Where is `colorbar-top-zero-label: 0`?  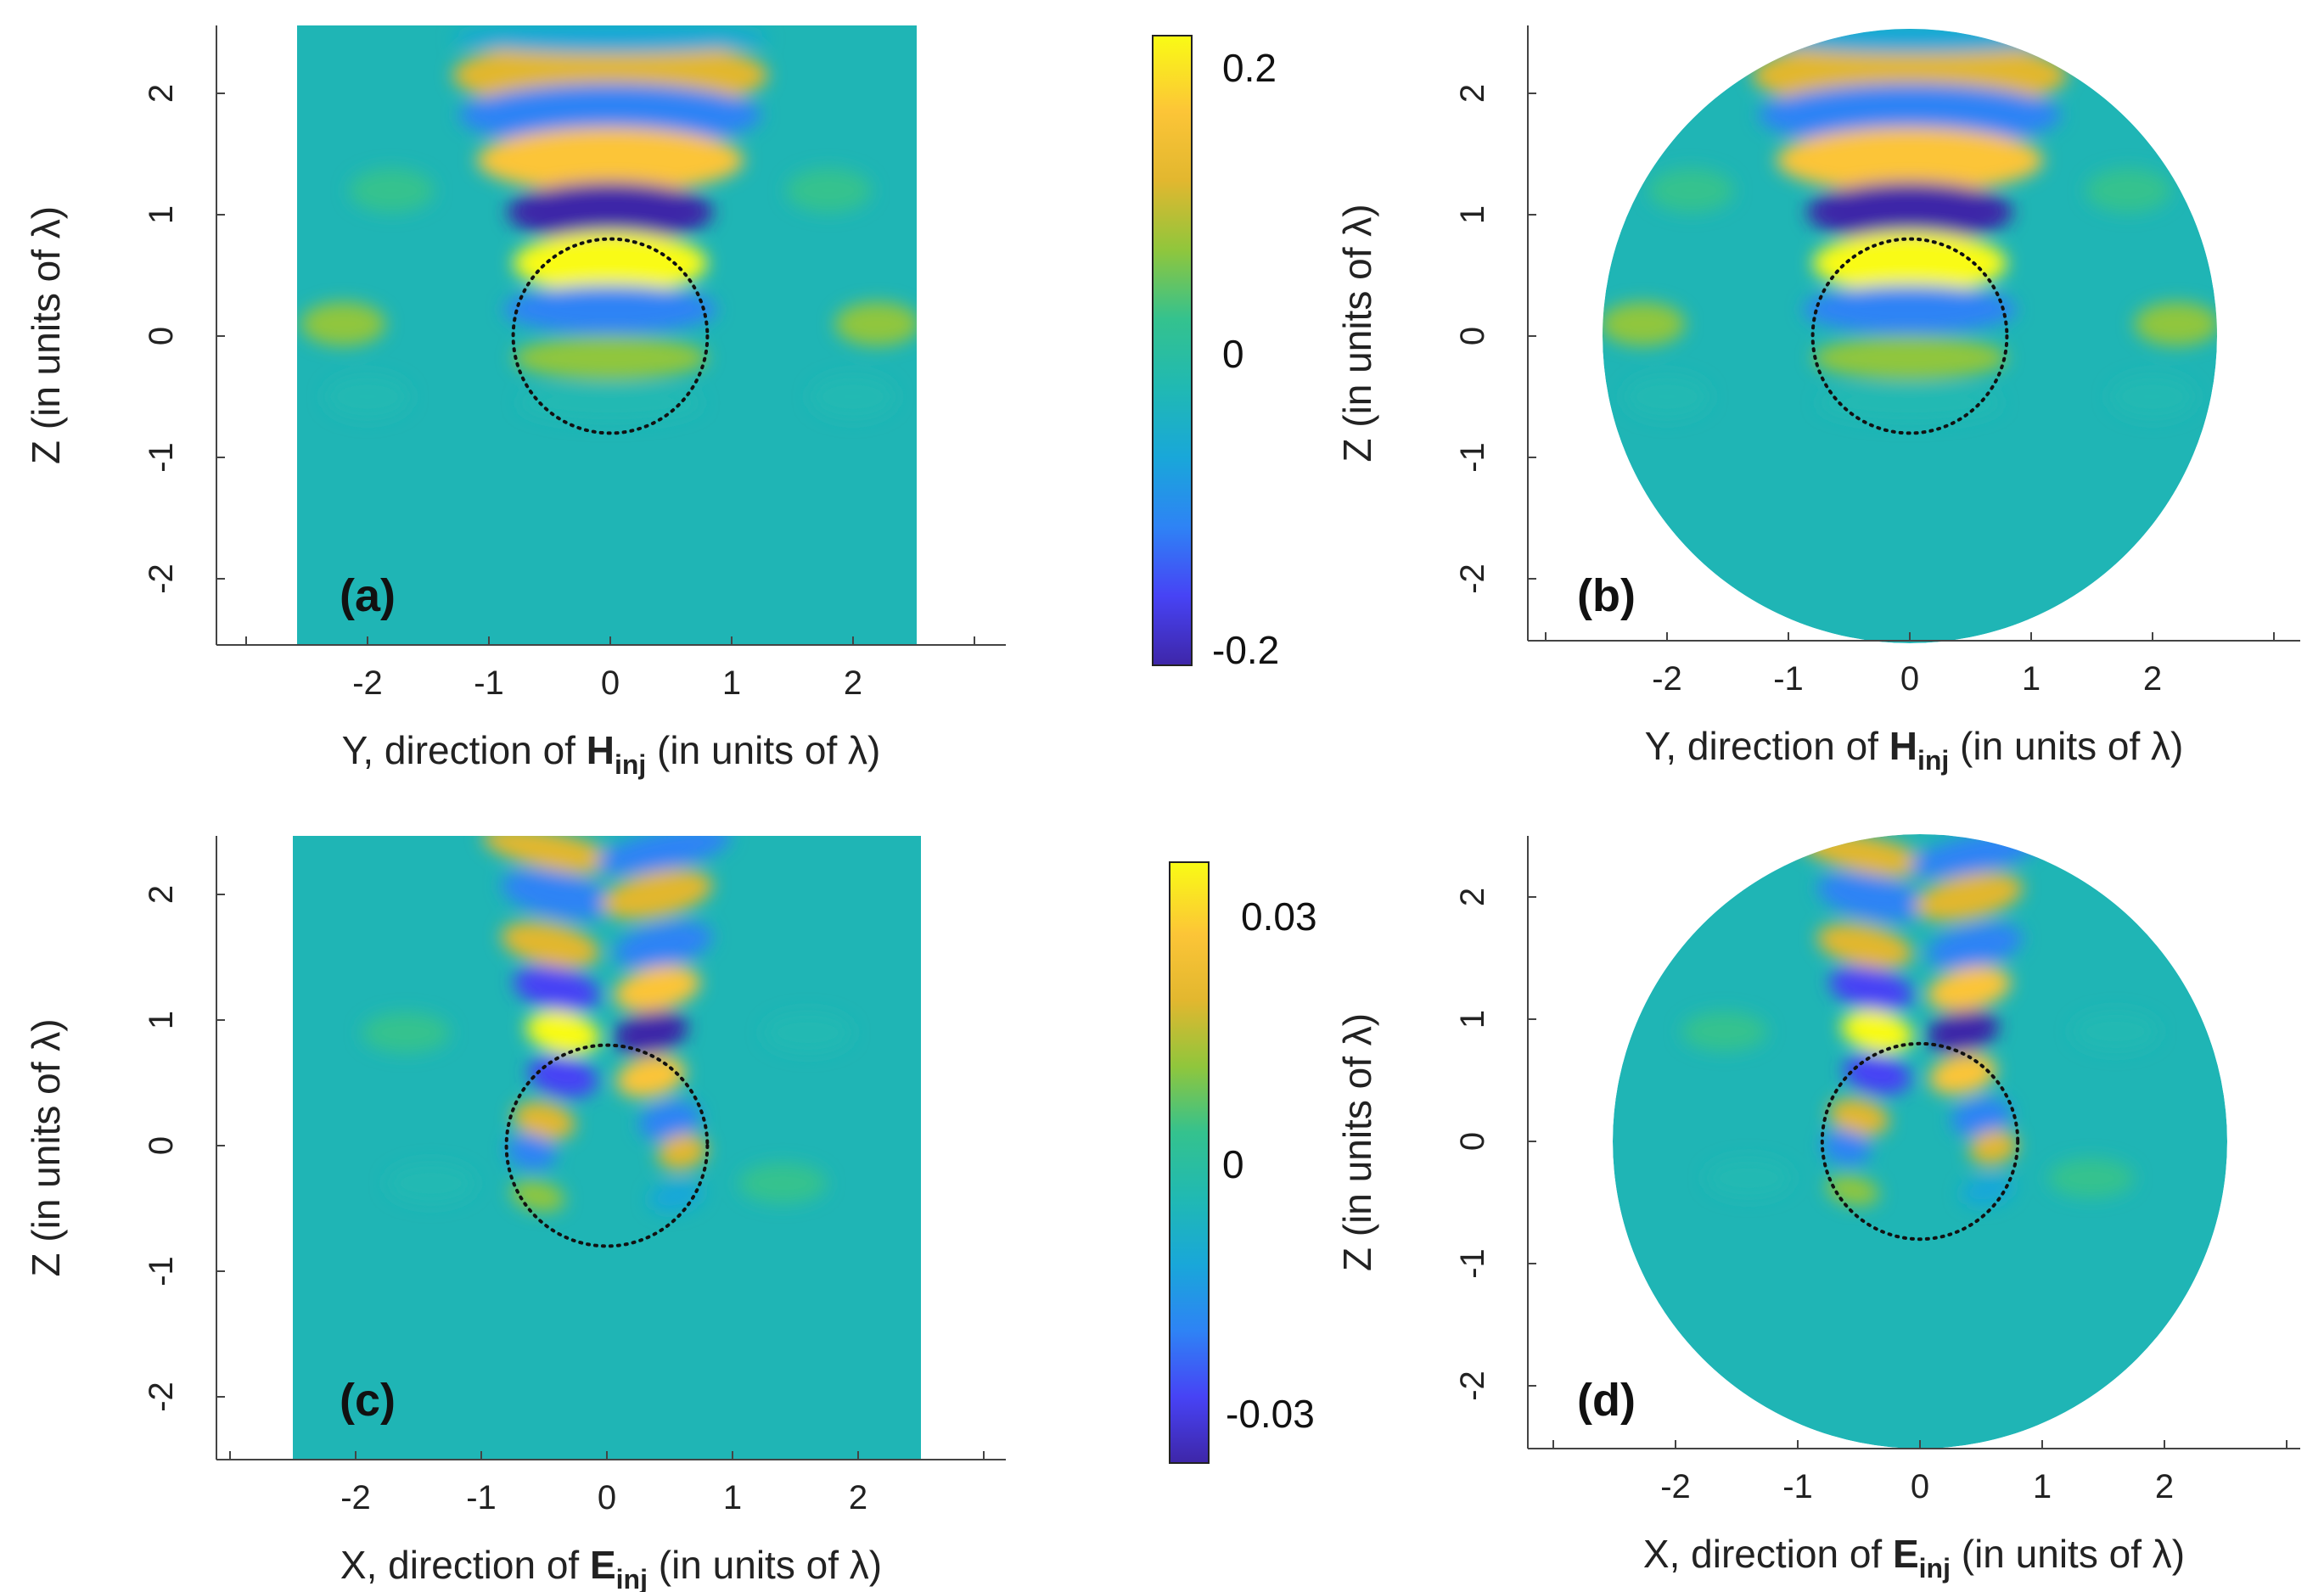
colorbar-top-zero-label: 0 is located at coordinates (1233, 354).